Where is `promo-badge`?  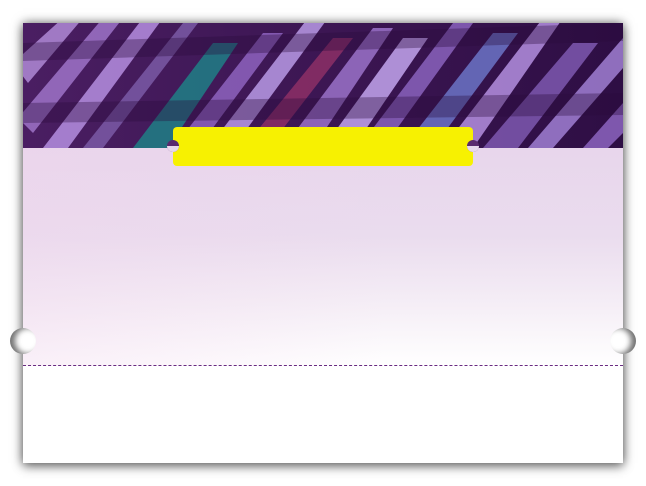 promo-badge is located at coordinates (323, 146).